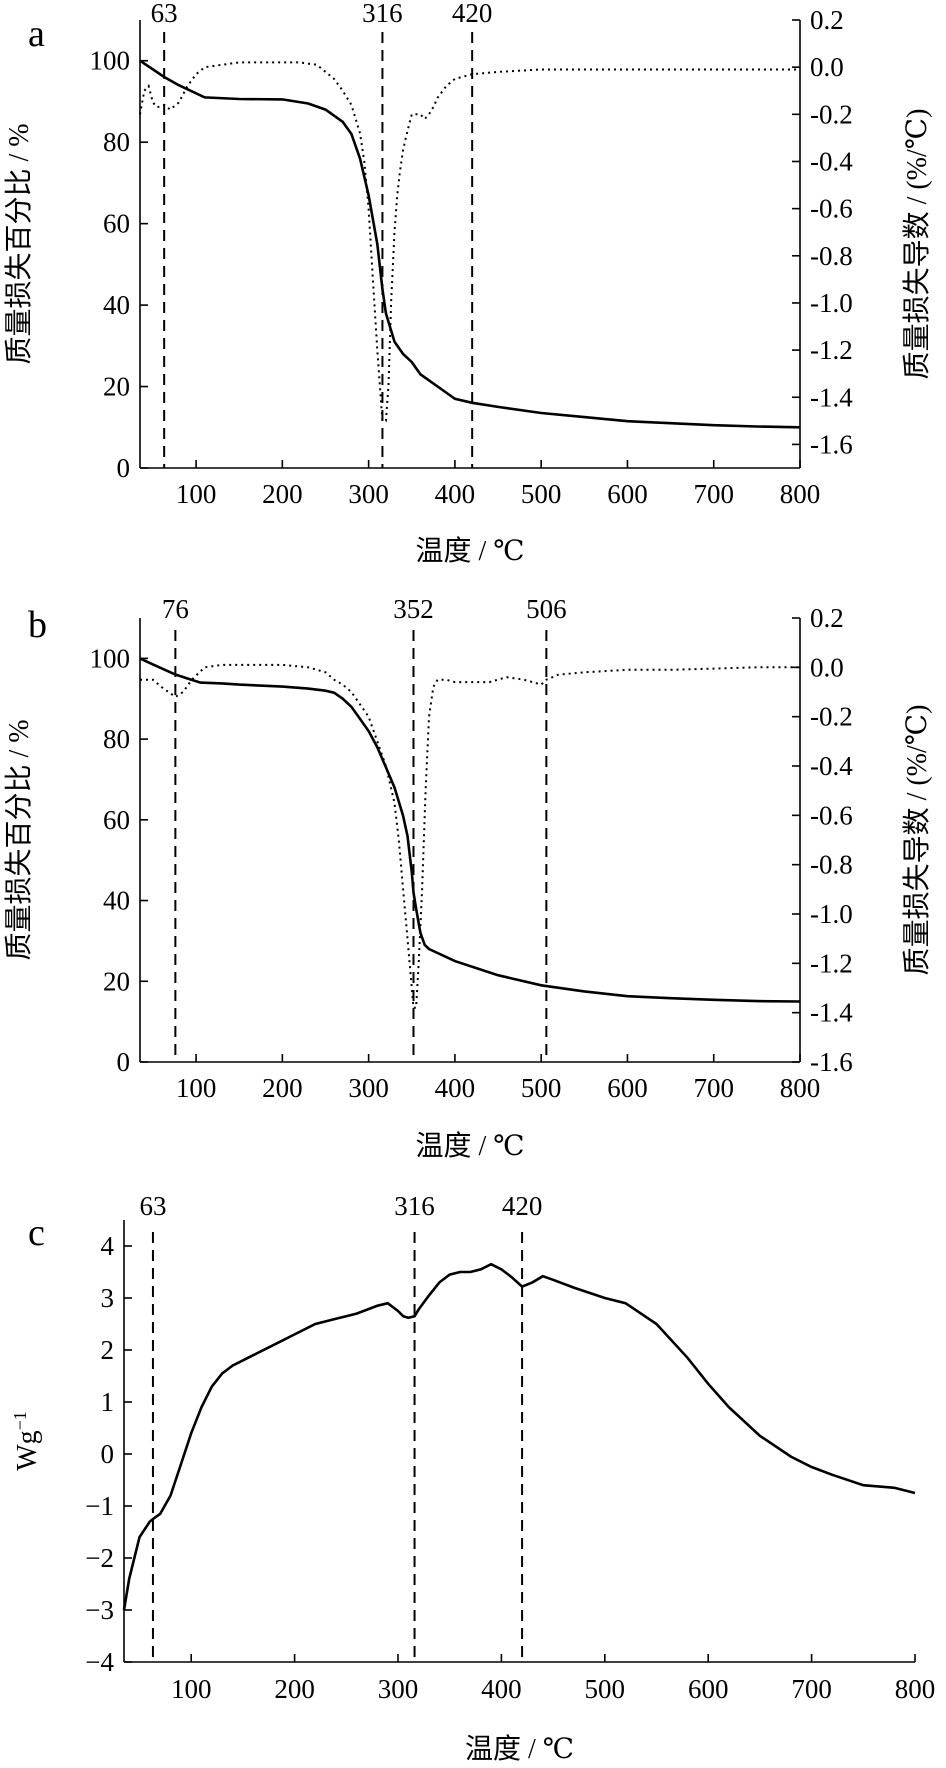 The width and height of the screenshot is (946, 1768). I want to click on panel-label: b, so click(37, 625).